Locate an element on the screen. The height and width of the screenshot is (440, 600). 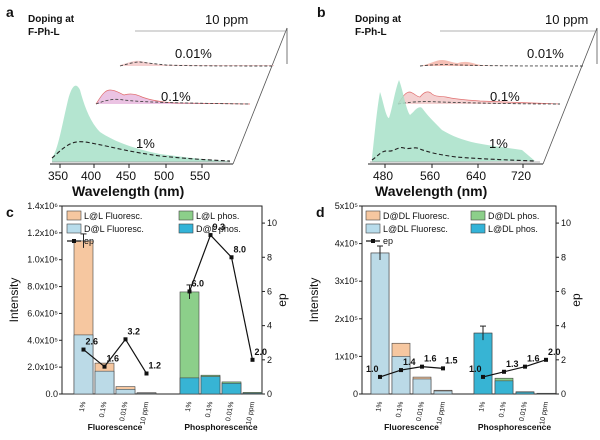
legend-label: L@DL Fluoresc. is located at coordinates (415, 229).